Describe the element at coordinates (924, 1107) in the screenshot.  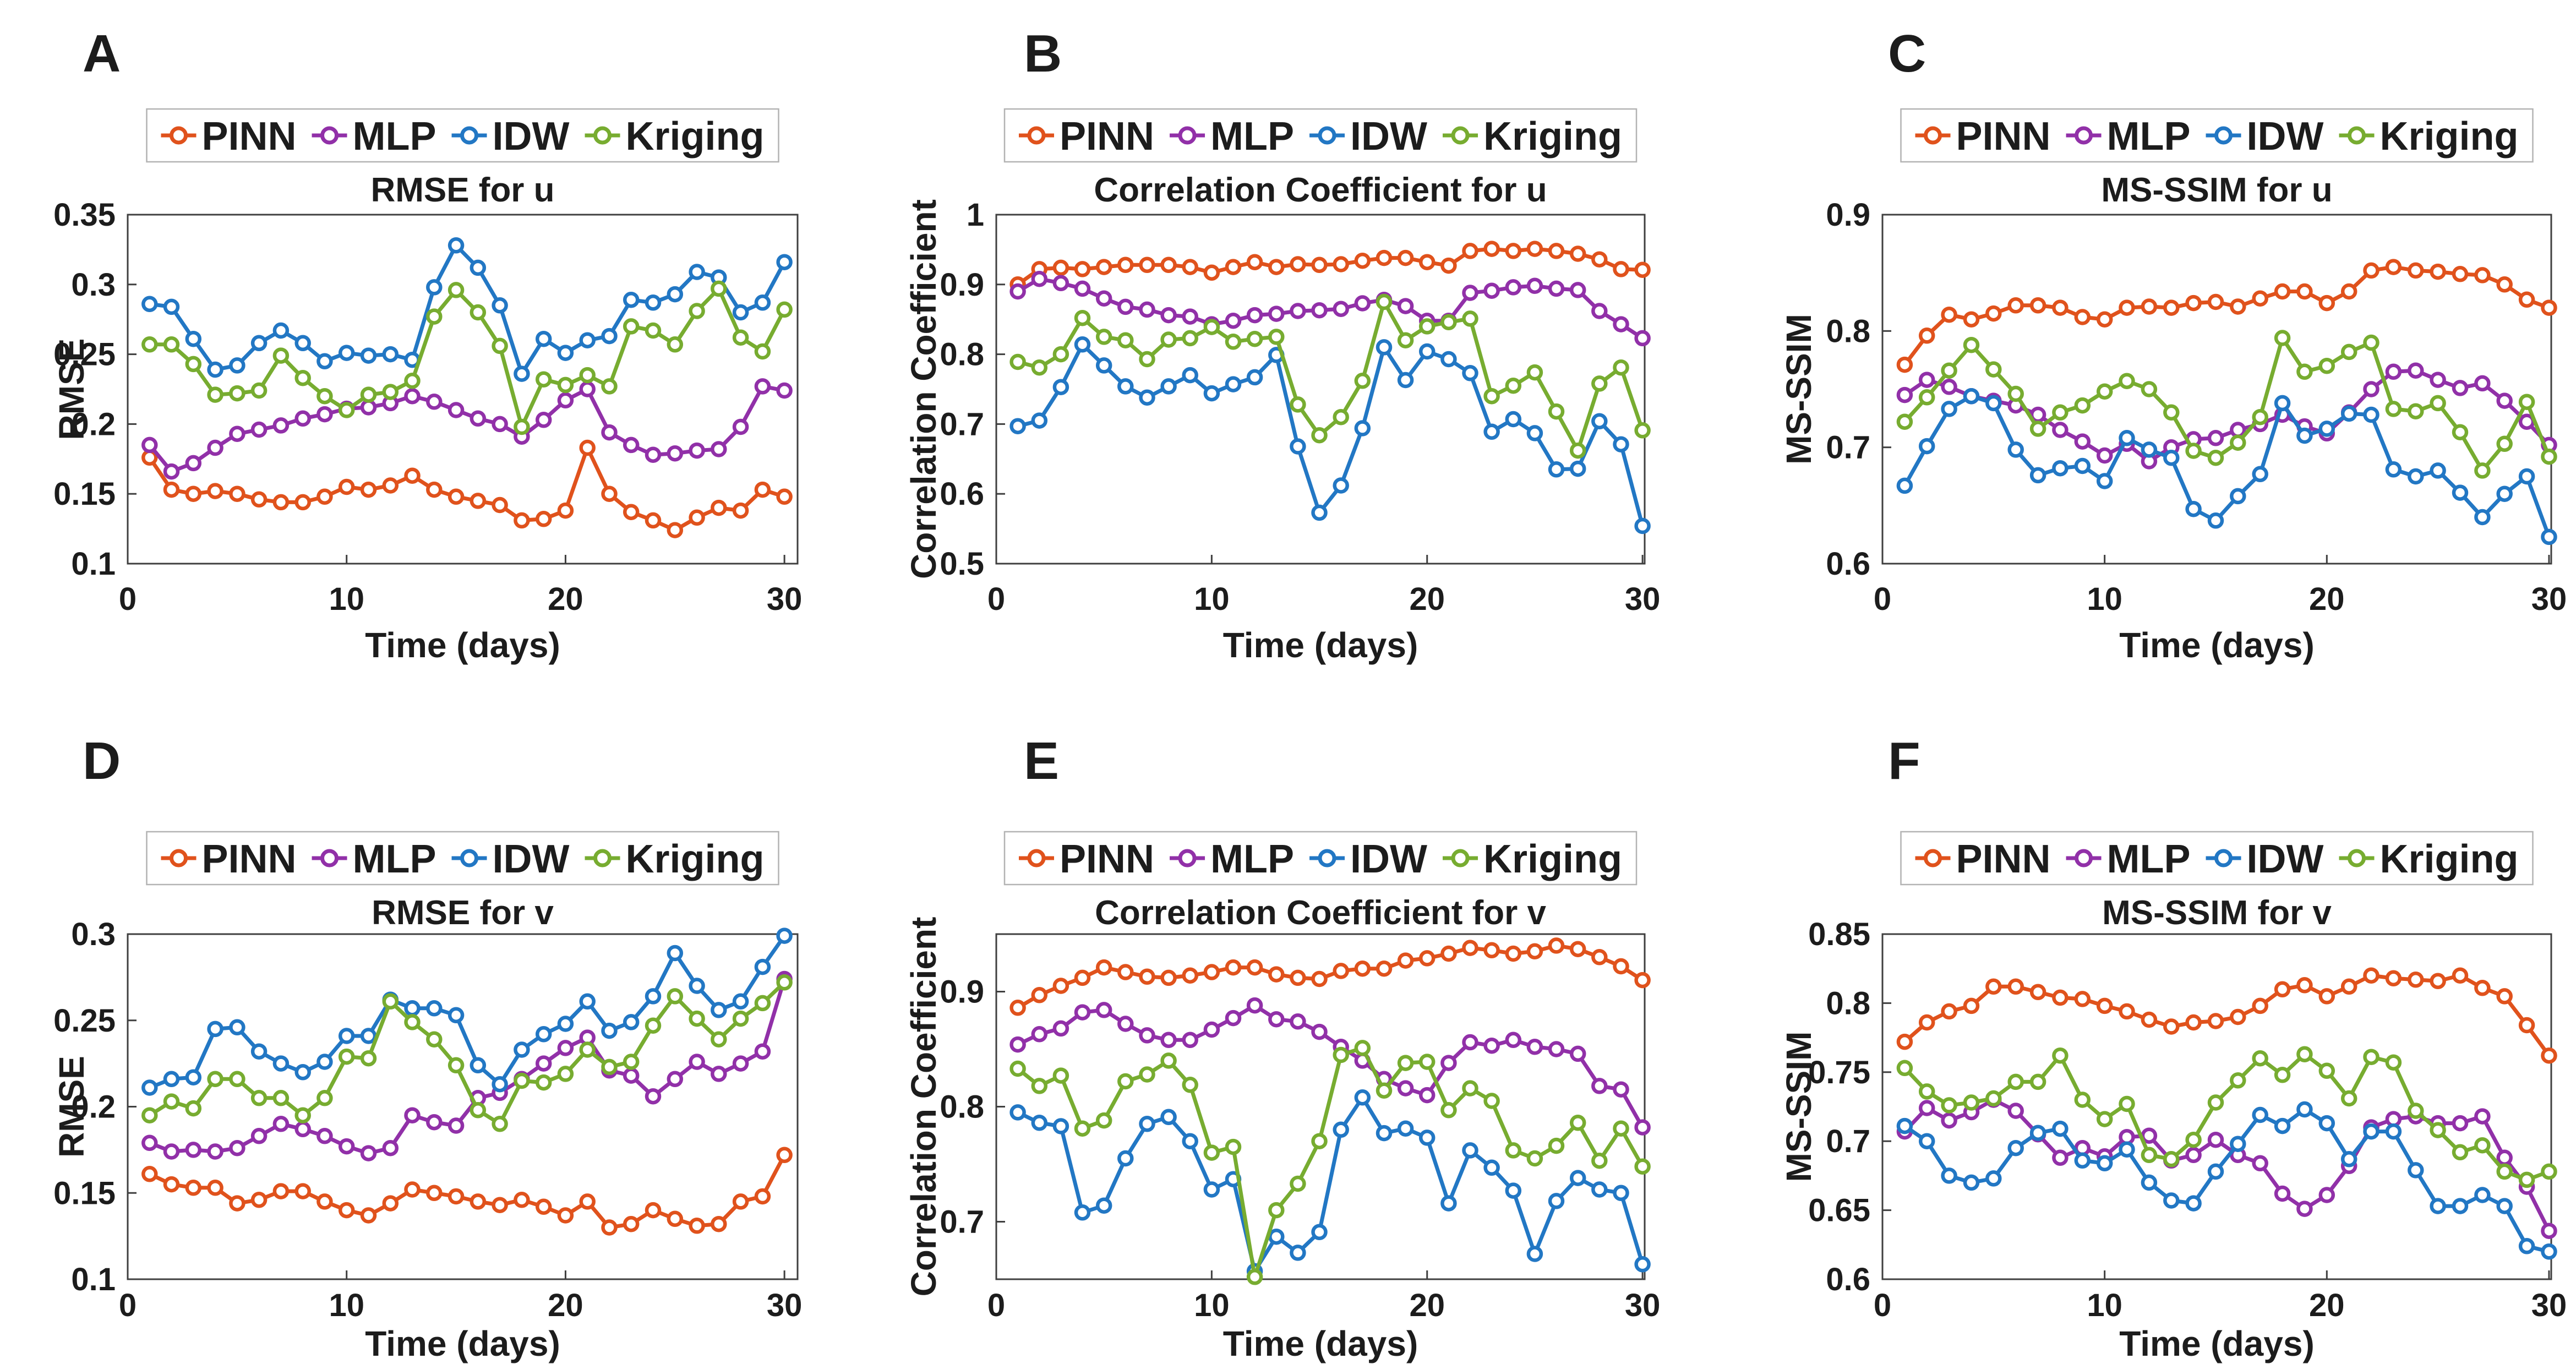
I see `y-axis-label: Correlation Coefficient` at that location.